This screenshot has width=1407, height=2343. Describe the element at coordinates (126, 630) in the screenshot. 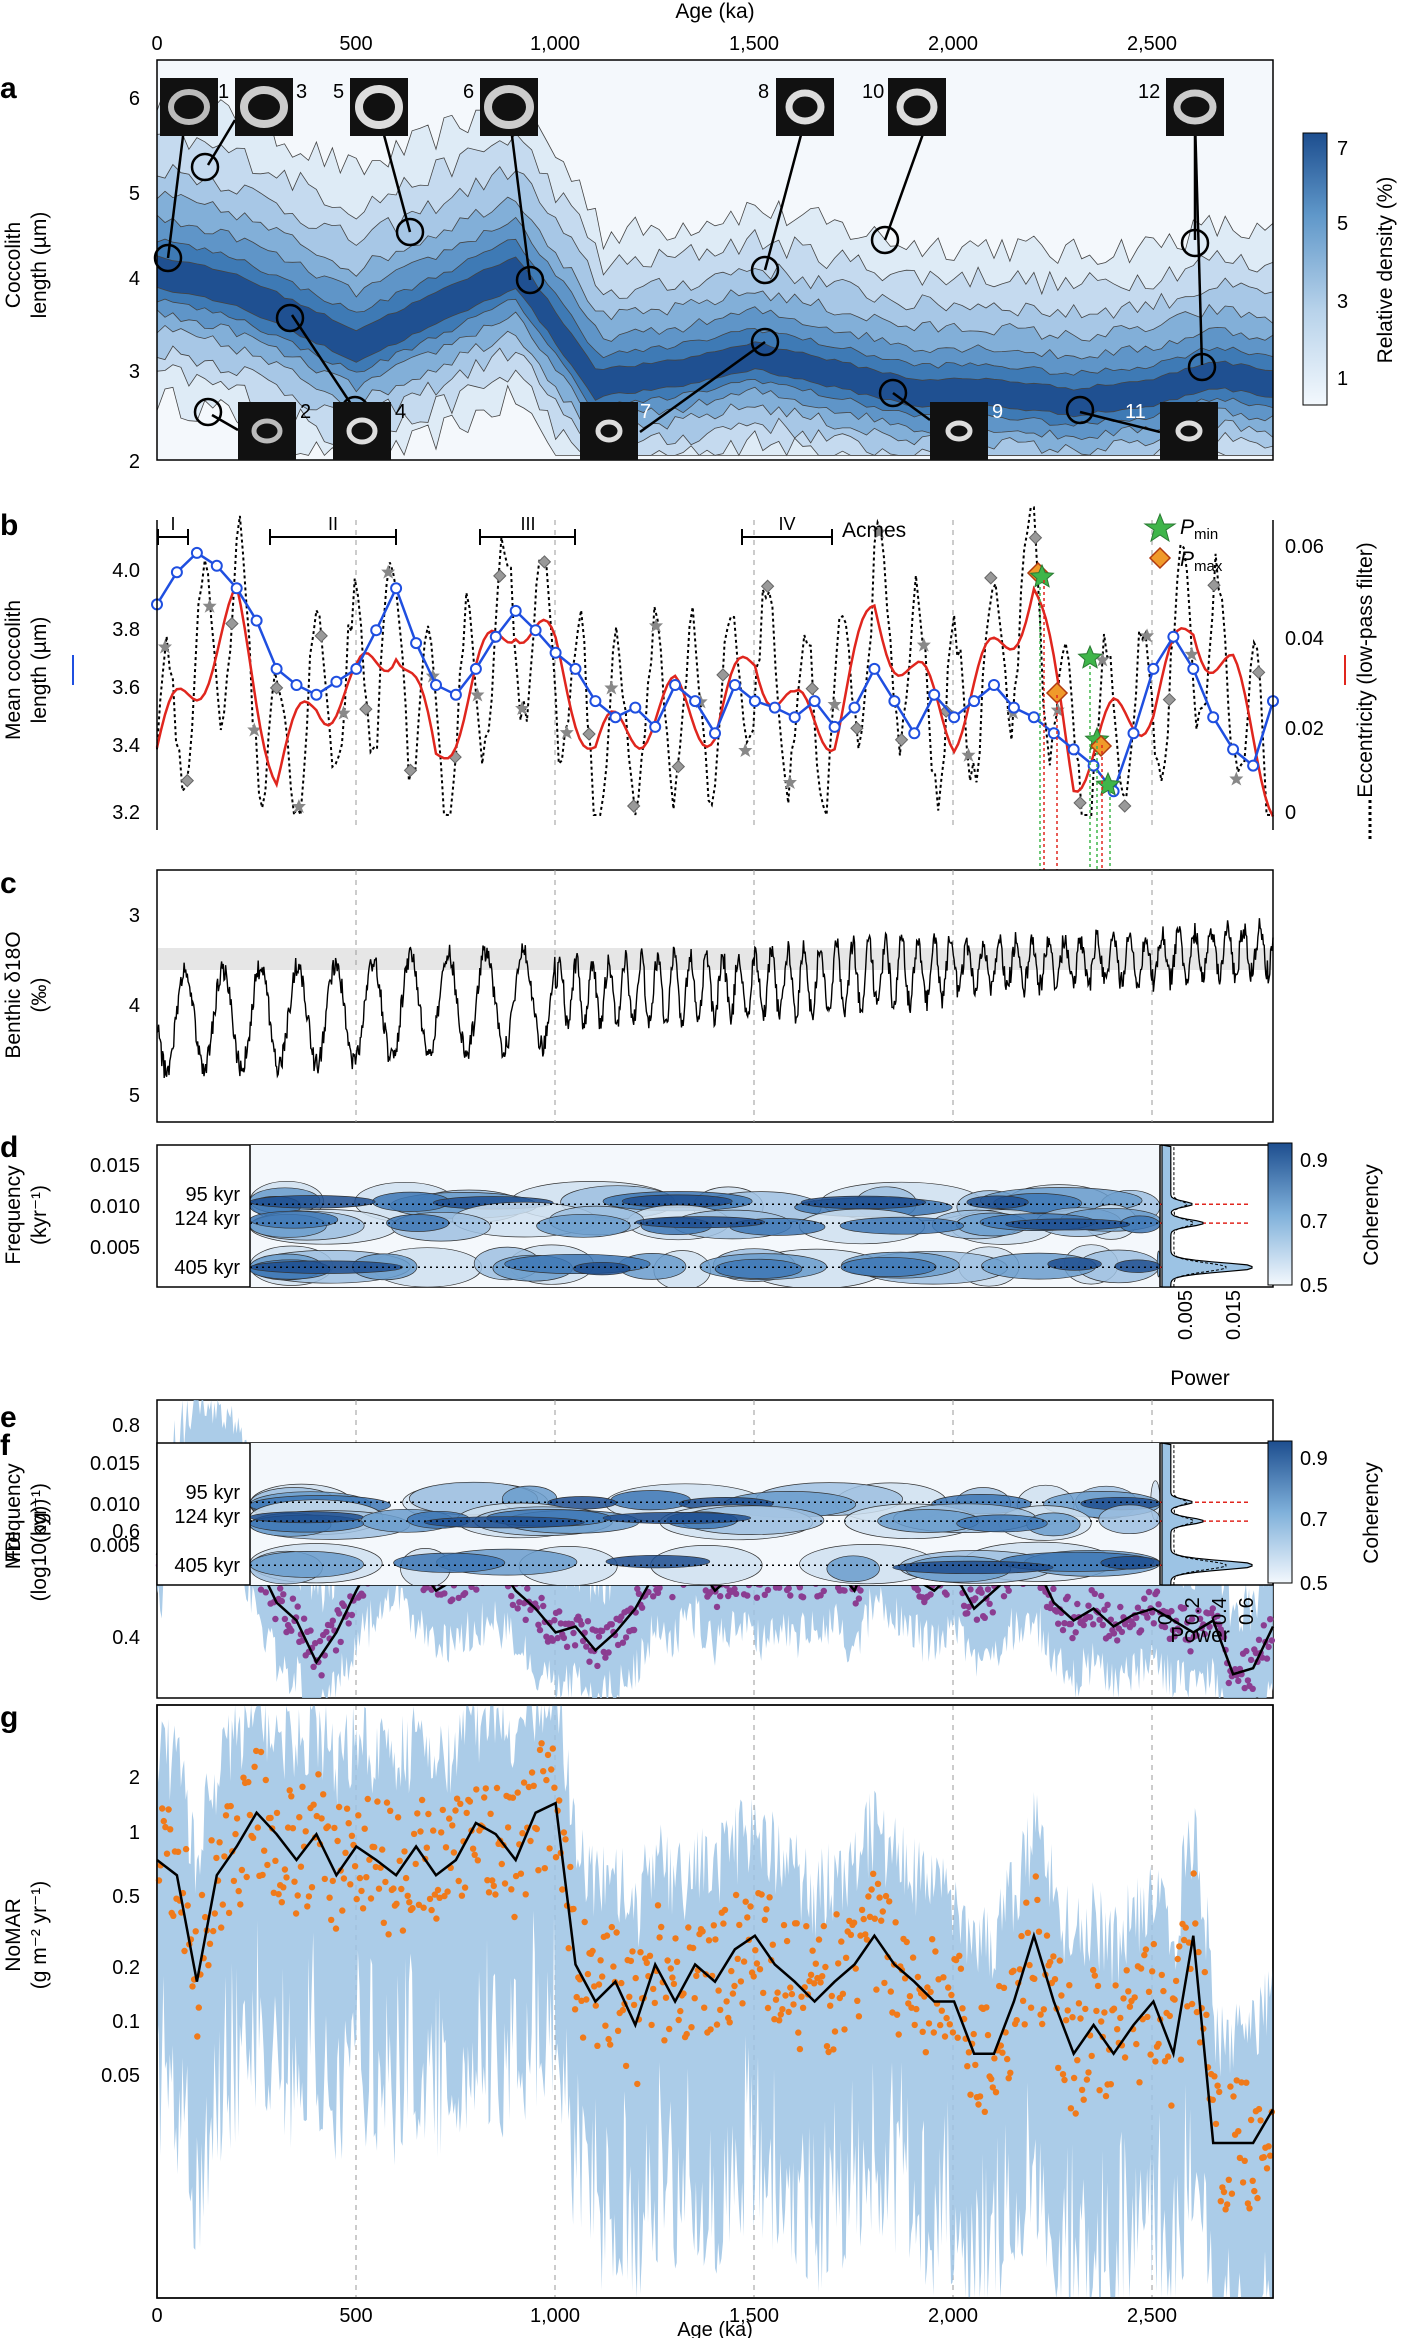

I see `panel-b-ytick-3.8: 3.8` at that location.